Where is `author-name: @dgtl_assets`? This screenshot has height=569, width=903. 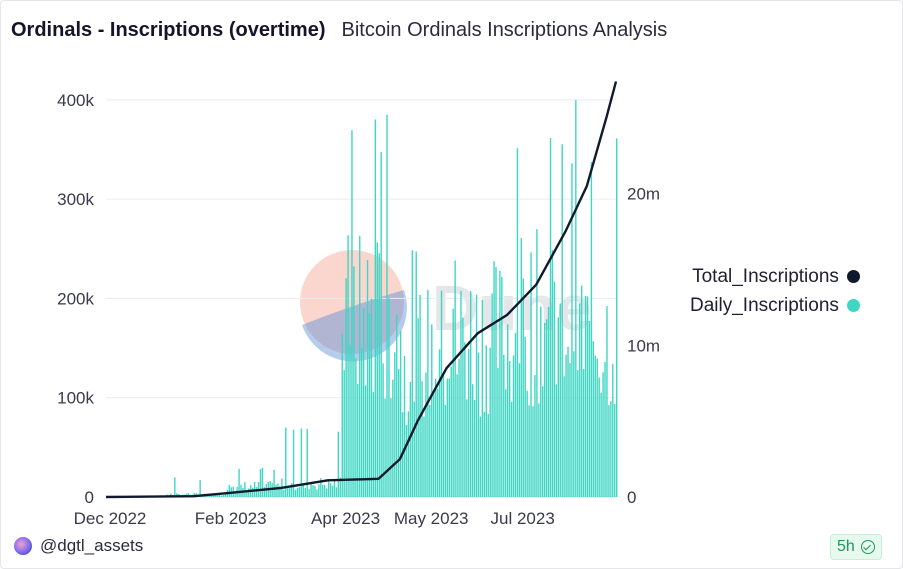 author-name: @dgtl_assets is located at coordinates (92, 545).